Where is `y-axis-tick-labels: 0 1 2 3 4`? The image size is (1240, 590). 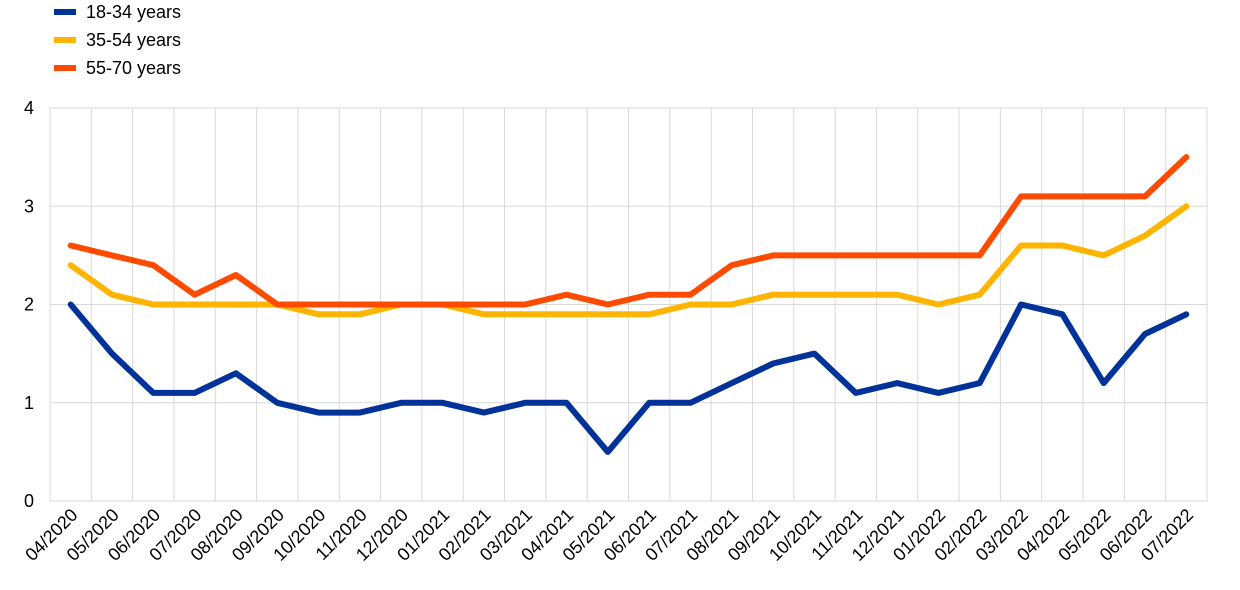
y-axis-tick-labels: 0 1 2 3 4 is located at coordinates (29, 304).